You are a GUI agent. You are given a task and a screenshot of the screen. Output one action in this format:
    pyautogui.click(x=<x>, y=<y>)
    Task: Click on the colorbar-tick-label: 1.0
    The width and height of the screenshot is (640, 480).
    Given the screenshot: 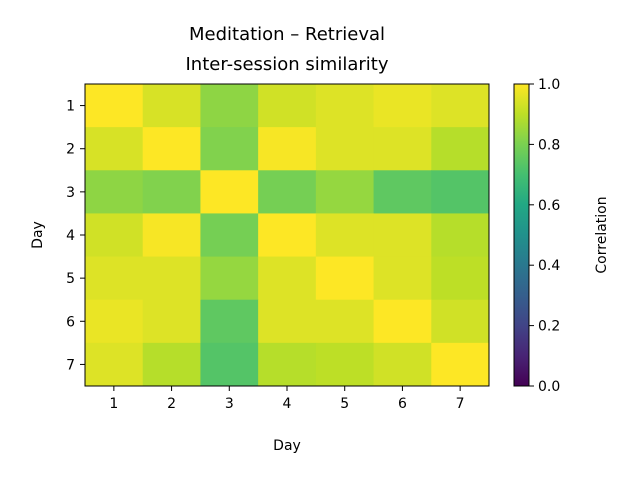 What is the action you would take?
    pyautogui.click(x=549, y=85)
    